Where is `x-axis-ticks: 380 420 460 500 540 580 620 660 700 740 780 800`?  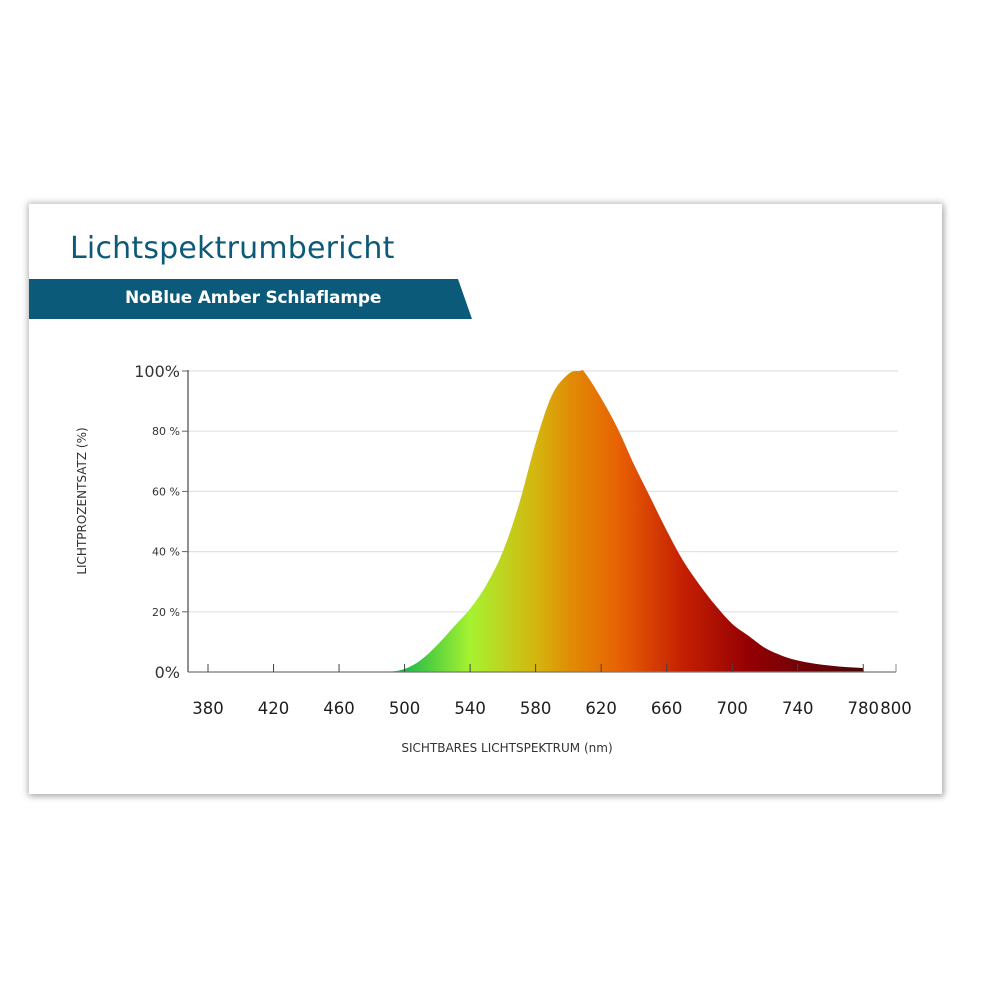 x-axis-ticks: 380 420 460 500 540 580 620 660 700 740 780 800 is located at coordinates (552, 691).